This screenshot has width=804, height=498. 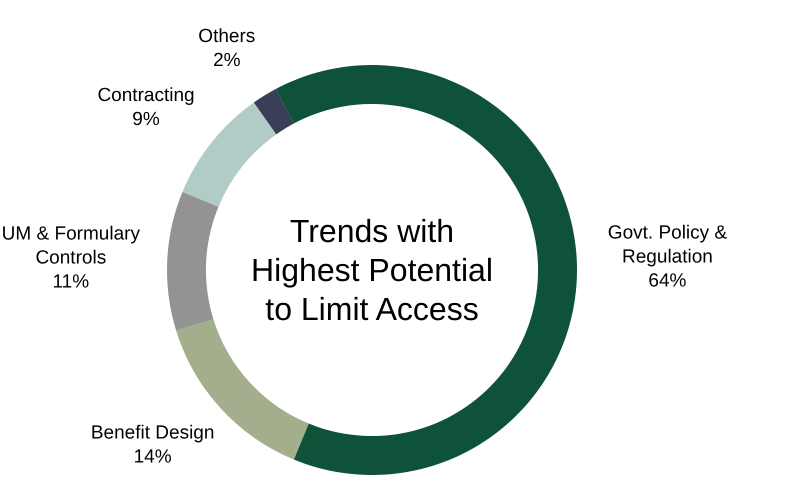 What do you see at coordinates (227, 36) in the screenshot?
I see `slice-label: Others` at bounding box center [227, 36].